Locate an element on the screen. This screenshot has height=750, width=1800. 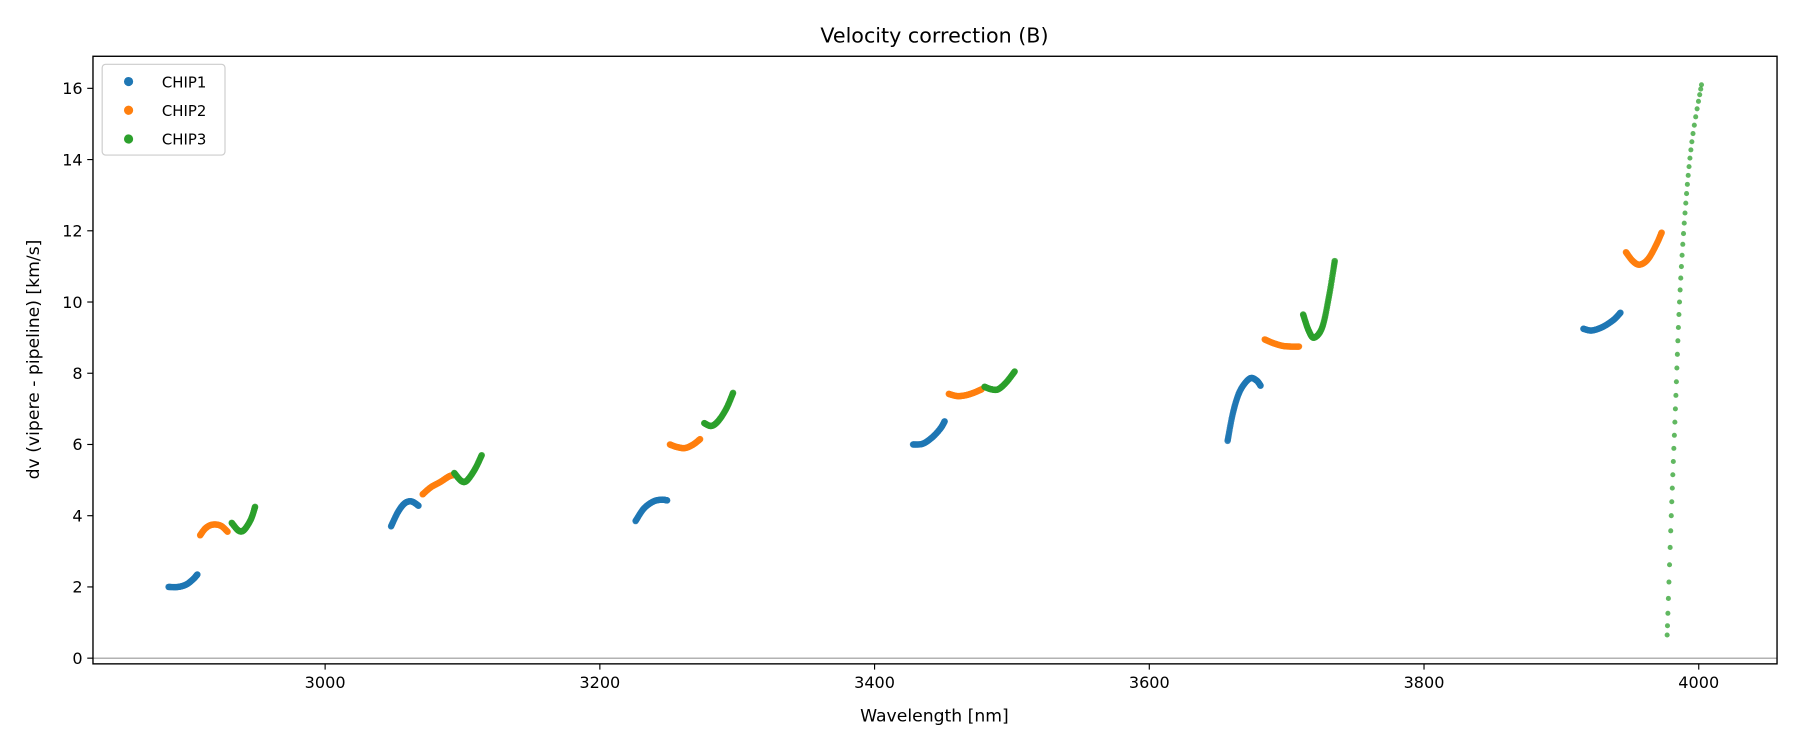
y-tick-label: 0 is located at coordinates (77, 658).